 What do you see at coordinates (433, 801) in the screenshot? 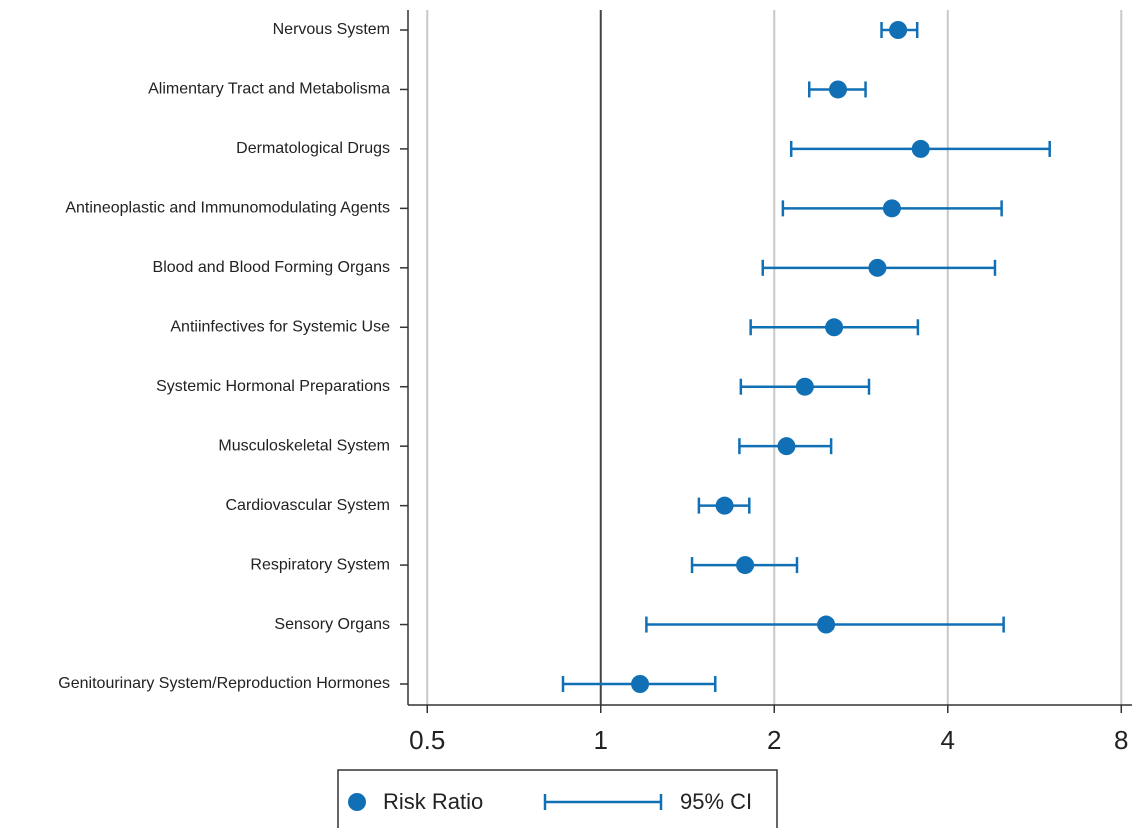
I see `legend-label: Risk Ratio` at bounding box center [433, 801].